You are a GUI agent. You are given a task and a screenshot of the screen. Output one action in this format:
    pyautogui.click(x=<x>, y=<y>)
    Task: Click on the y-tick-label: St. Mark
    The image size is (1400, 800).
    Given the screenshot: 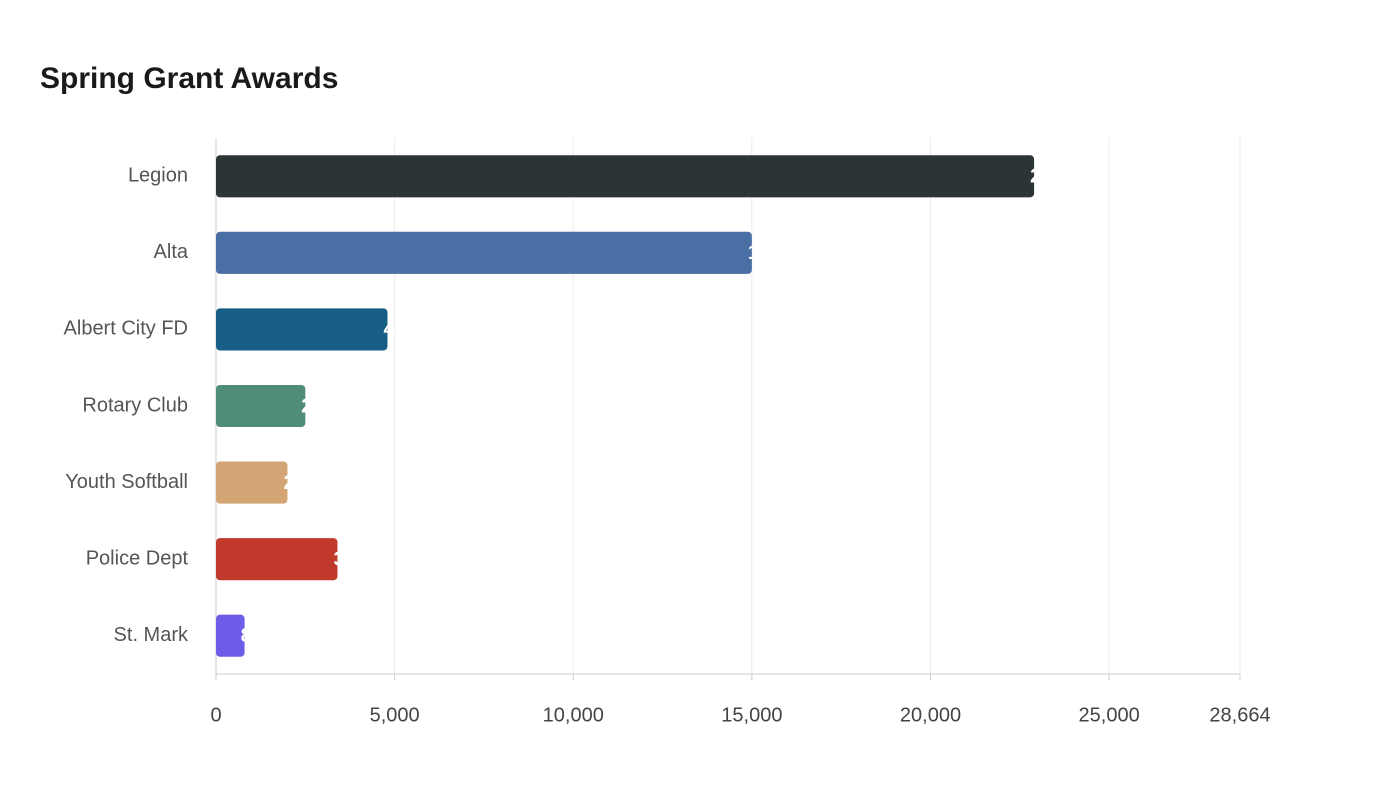 What is the action you would take?
    pyautogui.click(x=151, y=635)
    